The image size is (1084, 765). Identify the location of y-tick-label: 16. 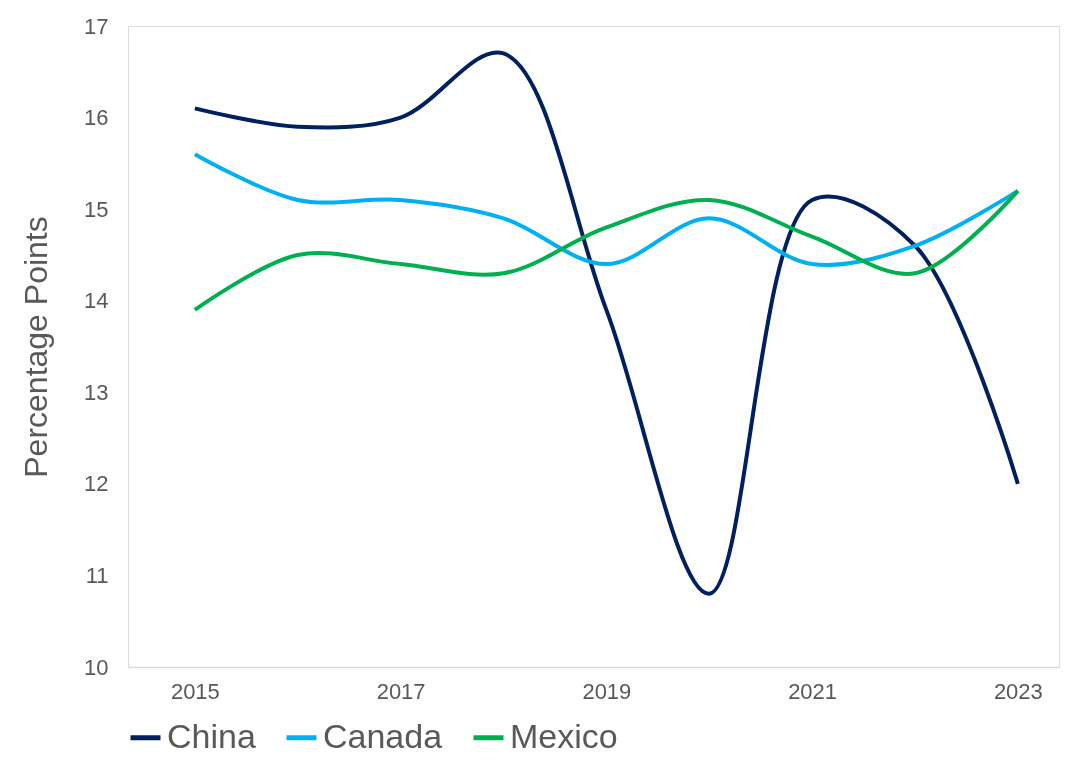
(96, 118).